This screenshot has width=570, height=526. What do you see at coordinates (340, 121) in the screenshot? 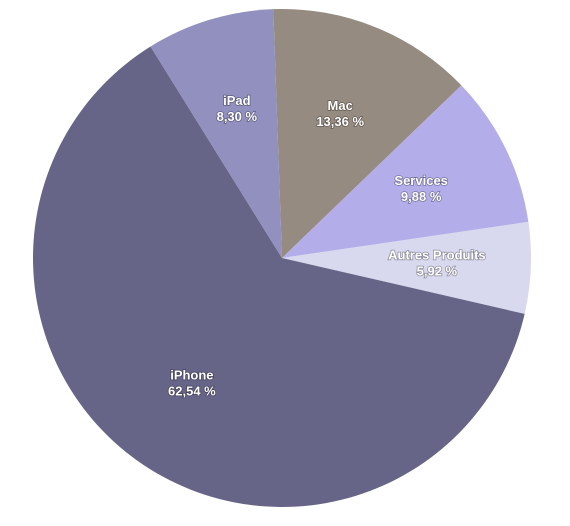
I see `slice-value-label: 13,36 %` at bounding box center [340, 121].